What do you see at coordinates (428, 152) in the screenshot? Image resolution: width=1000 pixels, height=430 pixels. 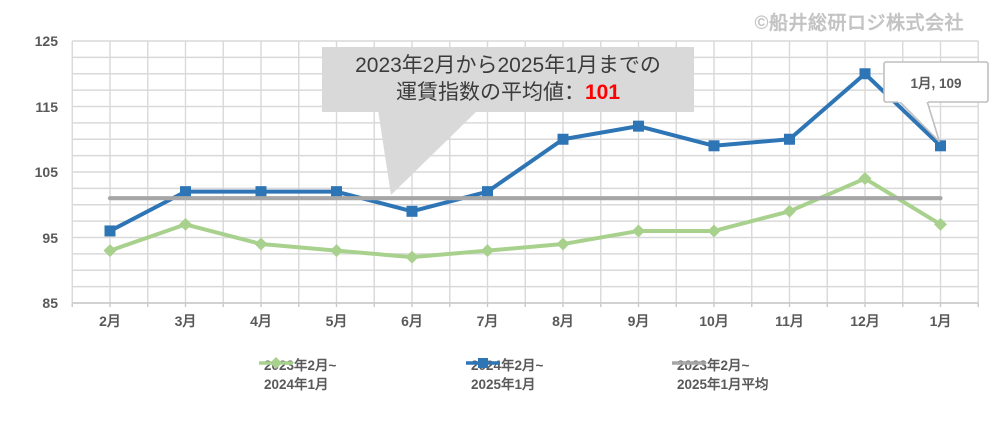 I see `annotation-pointer` at bounding box center [428, 152].